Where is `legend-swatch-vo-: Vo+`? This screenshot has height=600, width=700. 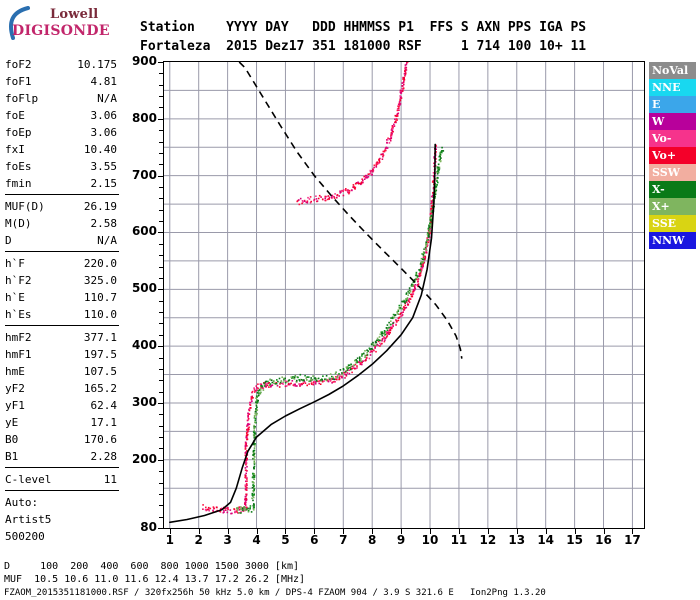
legend-swatch-vo-: Vo+ is located at coordinates (672, 155).